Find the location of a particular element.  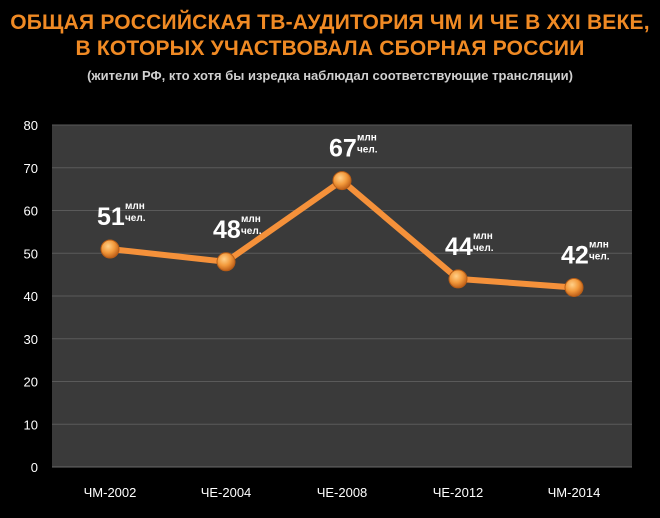

x-tick-label: ЧМ-2014 is located at coordinates (574, 492).